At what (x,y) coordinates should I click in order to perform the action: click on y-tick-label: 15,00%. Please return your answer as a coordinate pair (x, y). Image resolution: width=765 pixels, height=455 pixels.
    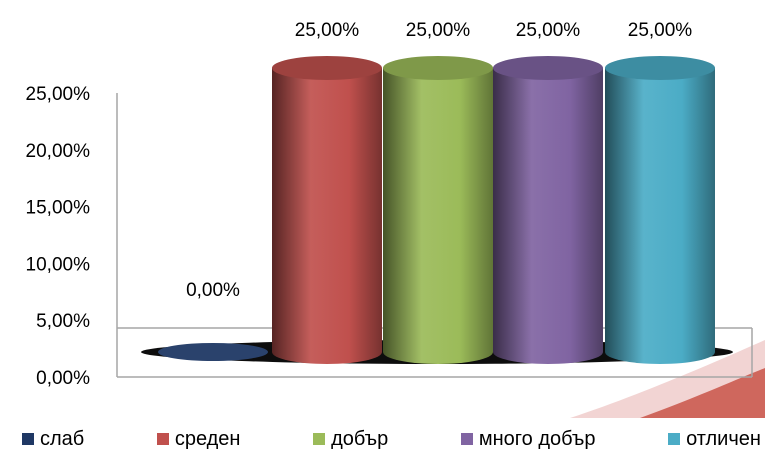
    Looking at the image, I should click on (58, 208).